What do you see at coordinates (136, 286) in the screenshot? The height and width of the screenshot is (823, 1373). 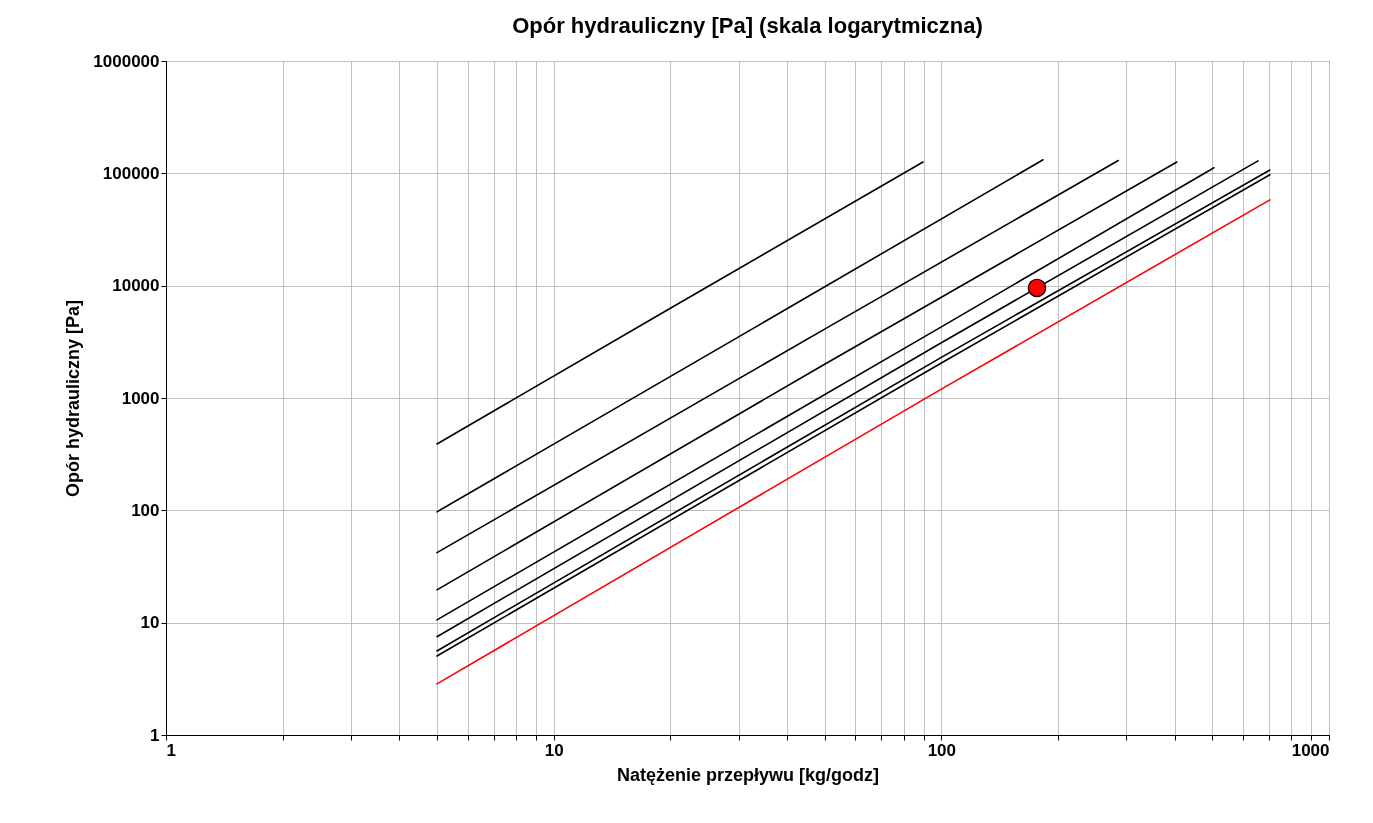 I see `y-tick-label: 10000` at bounding box center [136, 286].